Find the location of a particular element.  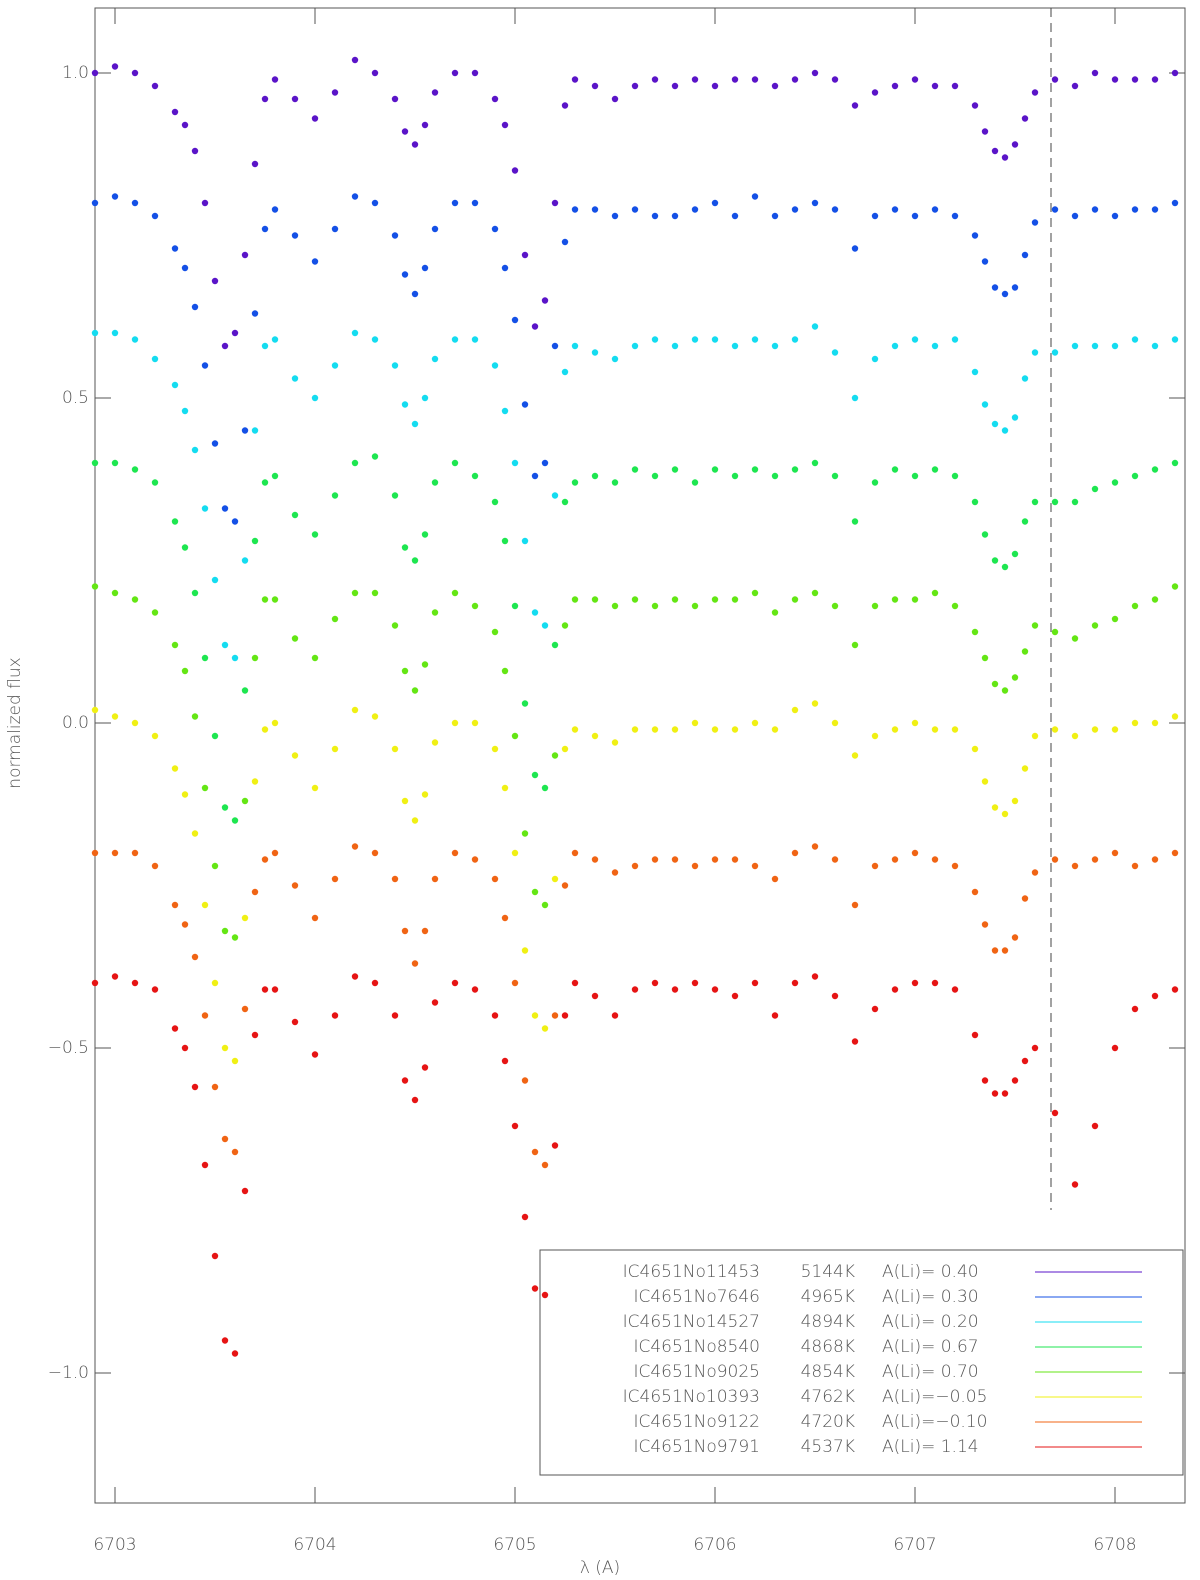

legend-ali: A(Li)= 1.14 is located at coordinates (930, 1447).